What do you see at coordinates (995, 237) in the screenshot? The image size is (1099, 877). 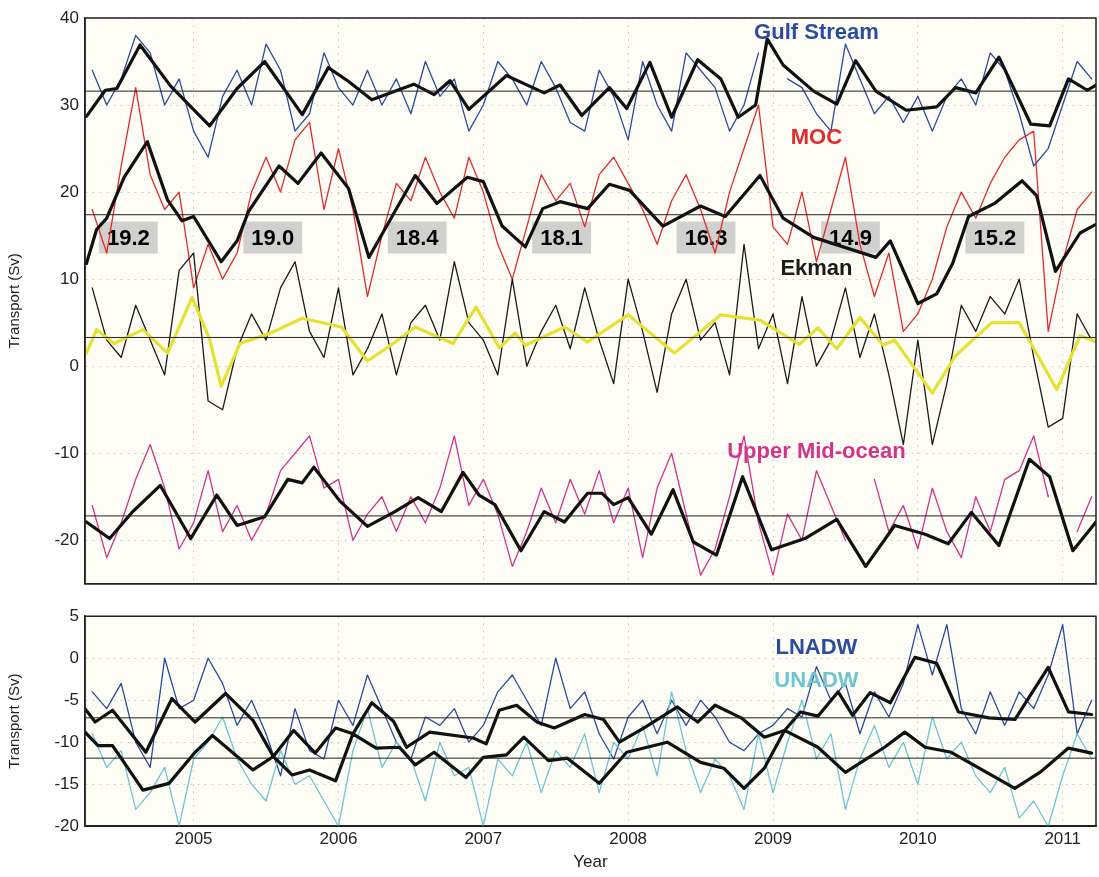 I see `annotation: 15.2` at bounding box center [995, 237].